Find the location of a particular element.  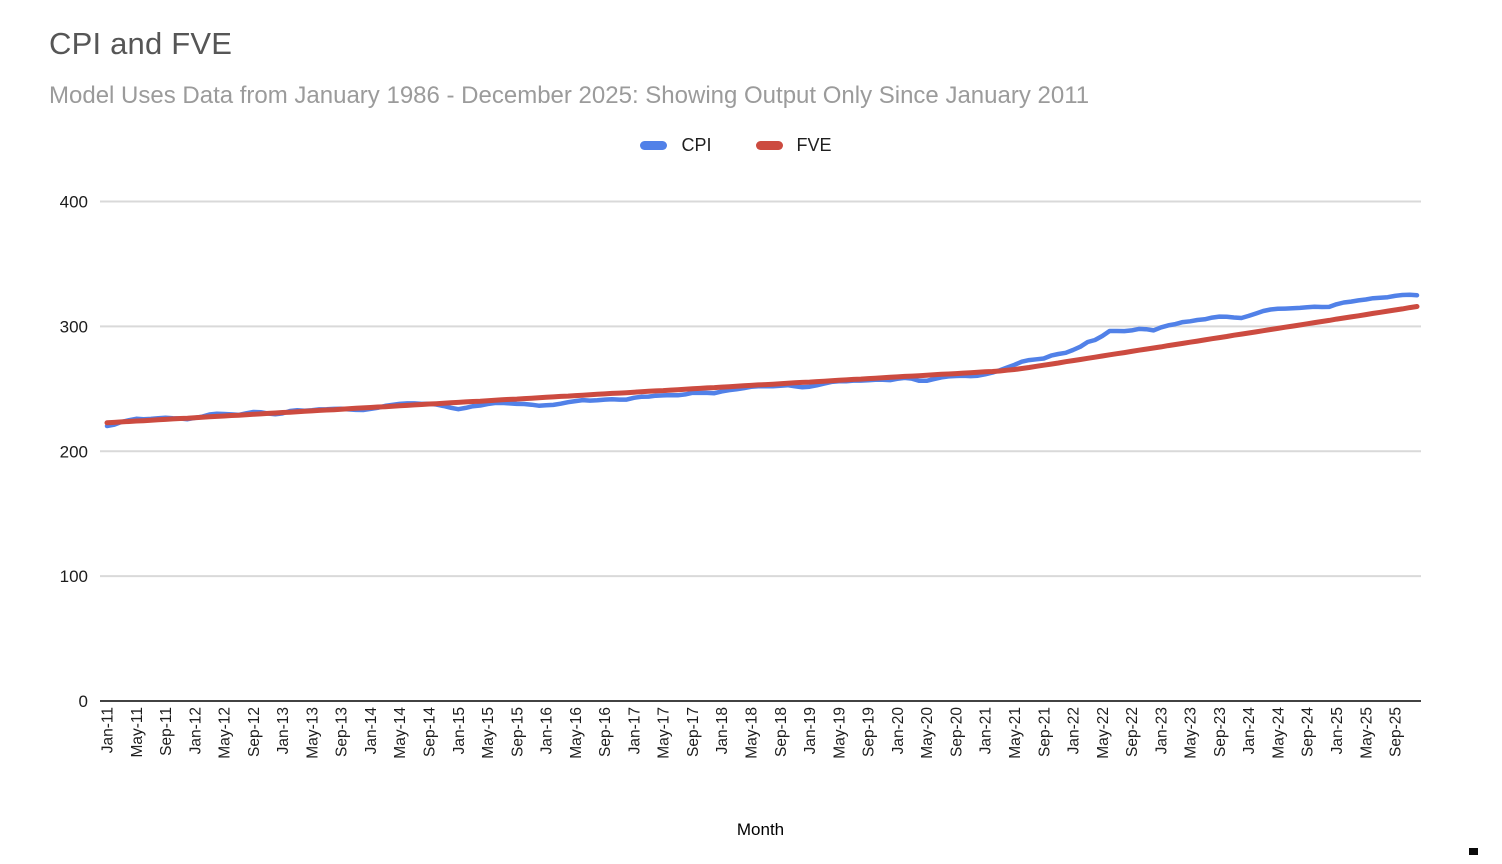

svg-text: May-13 is located at coordinates (312, 733).